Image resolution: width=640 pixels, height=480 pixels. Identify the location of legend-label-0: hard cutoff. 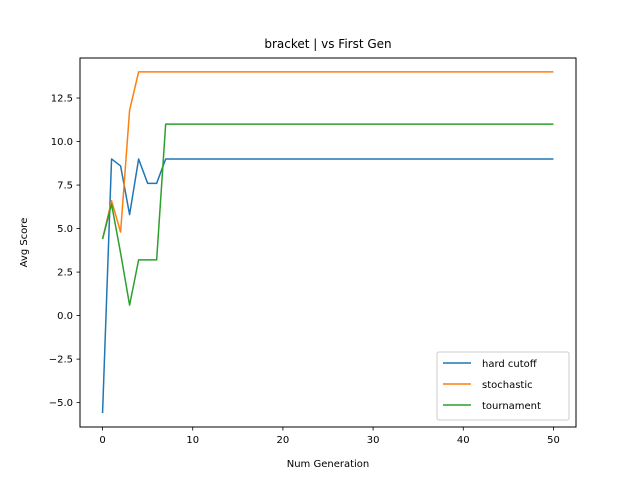
(510, 364).